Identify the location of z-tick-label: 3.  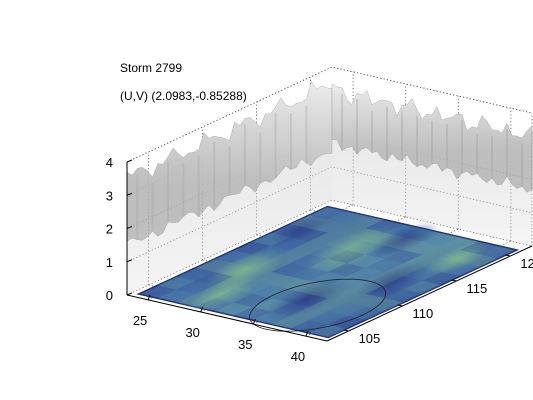
(109, 195).